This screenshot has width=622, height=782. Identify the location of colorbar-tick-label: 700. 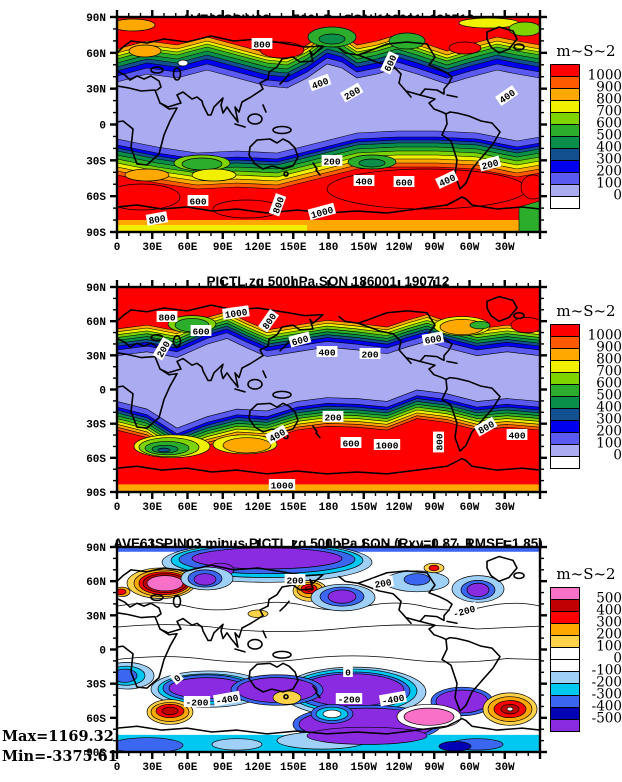
(609, 371).